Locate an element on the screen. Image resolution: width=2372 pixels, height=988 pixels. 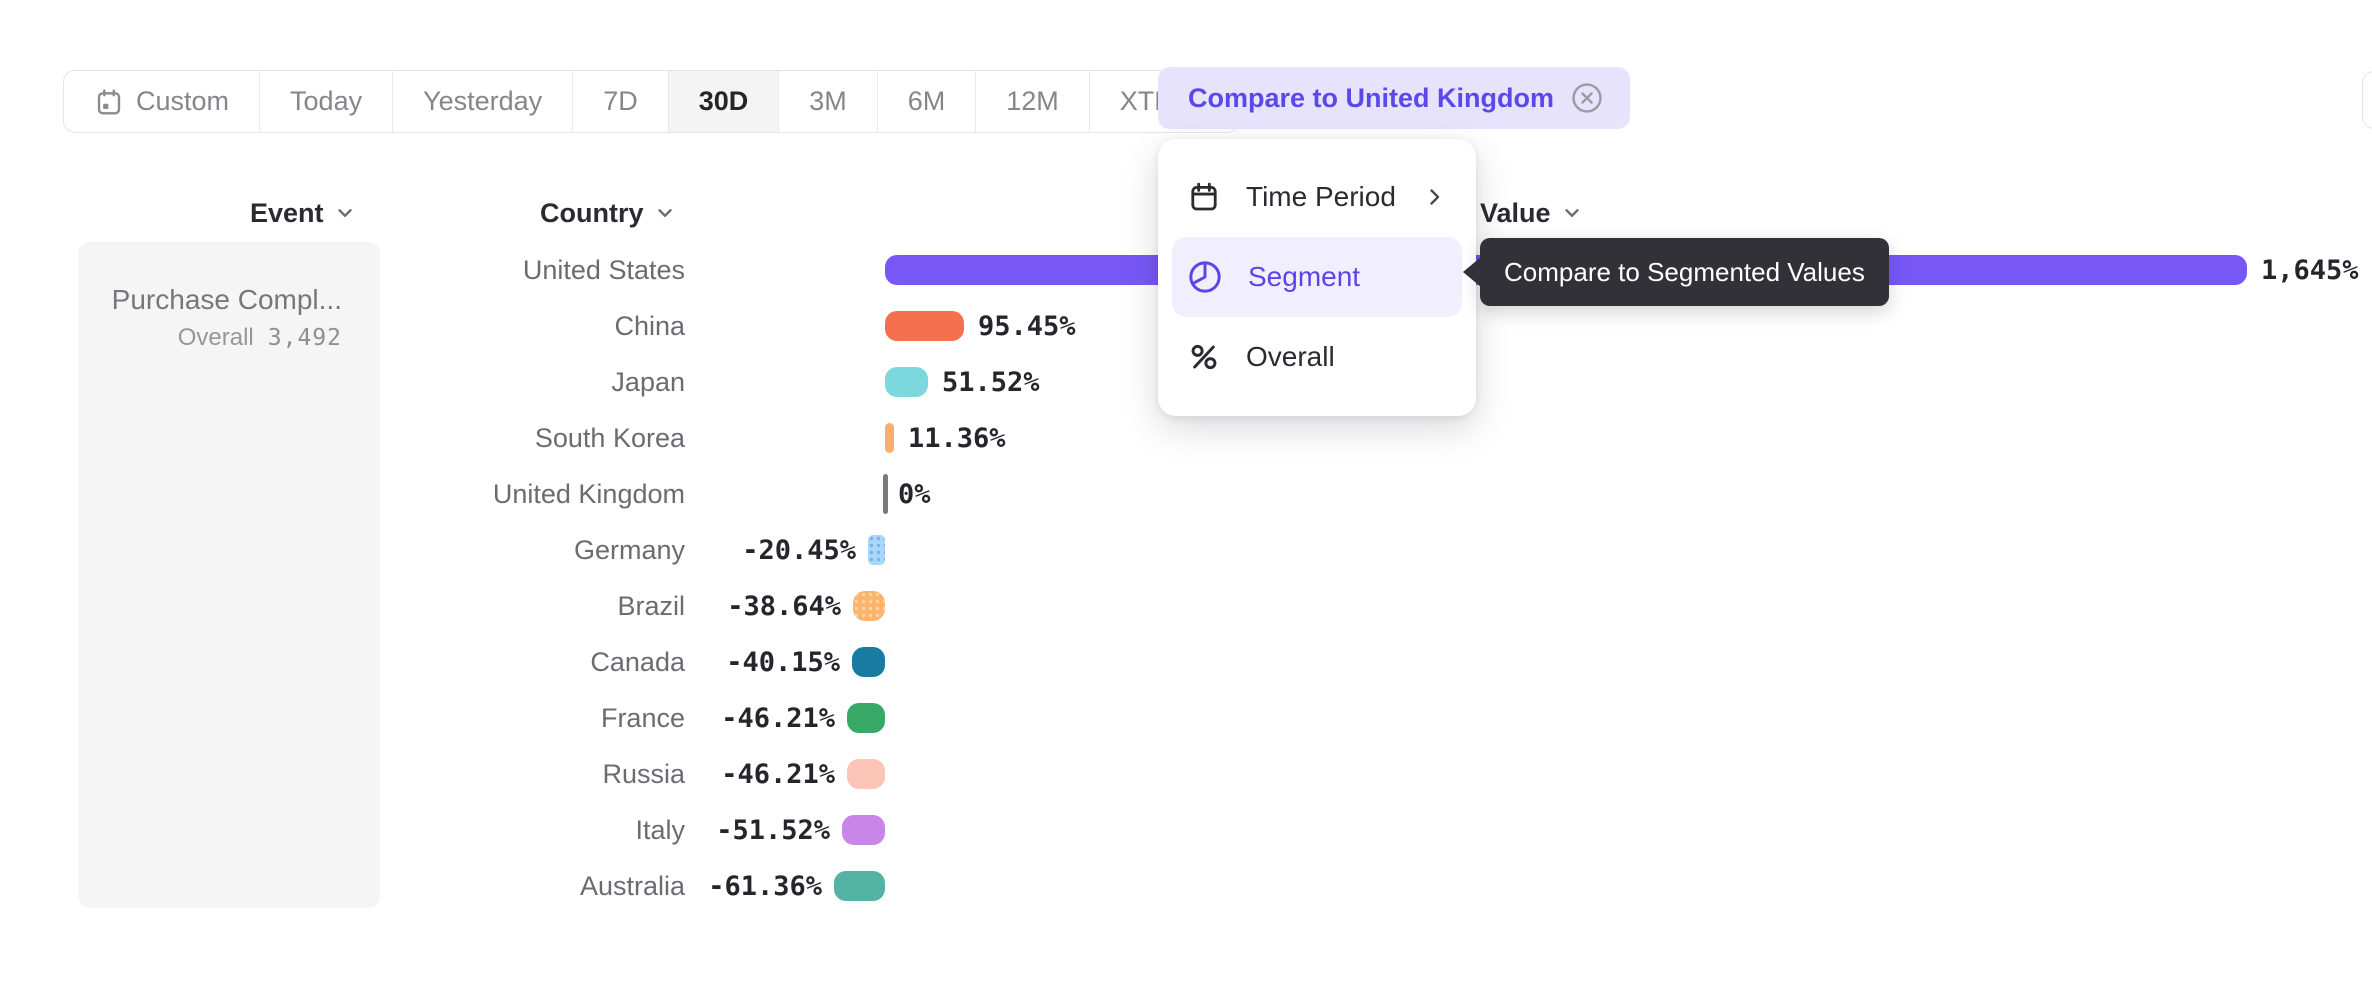
column-header-country-label: Country is located at coordinates (592, 212).